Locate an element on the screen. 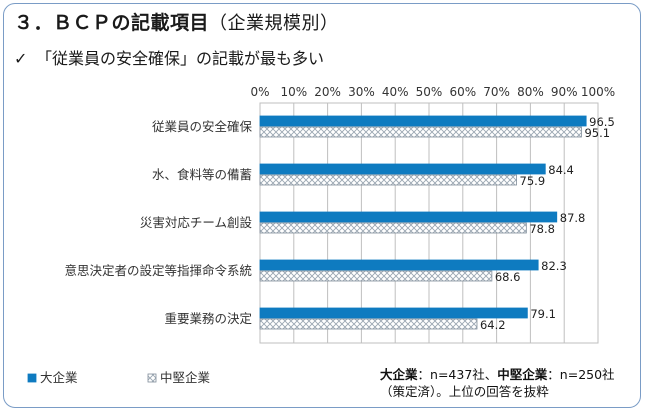  category-label: 水、食料等の備蓄 is located at coordinates (202, 174).